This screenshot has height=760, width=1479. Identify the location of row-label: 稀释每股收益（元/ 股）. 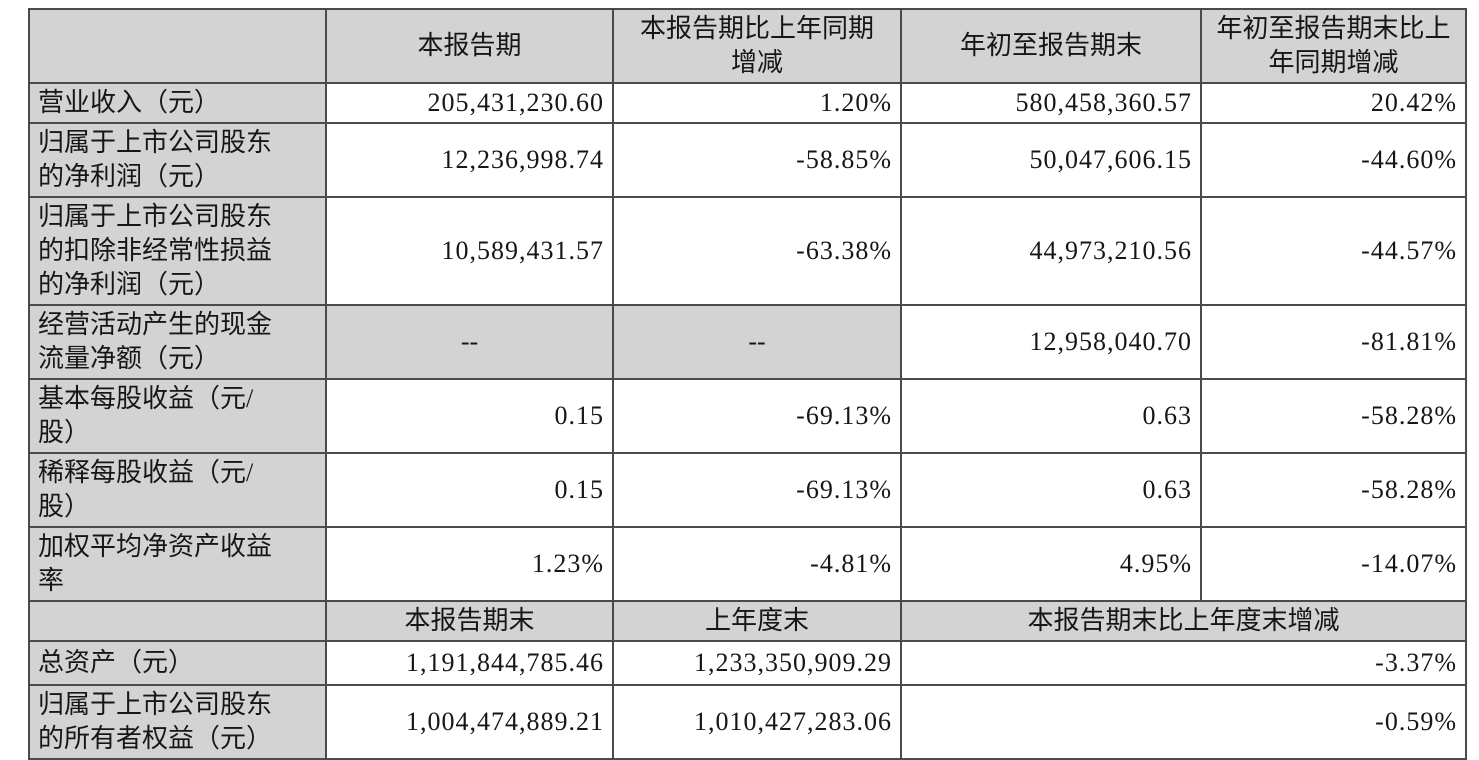
(177, 490).